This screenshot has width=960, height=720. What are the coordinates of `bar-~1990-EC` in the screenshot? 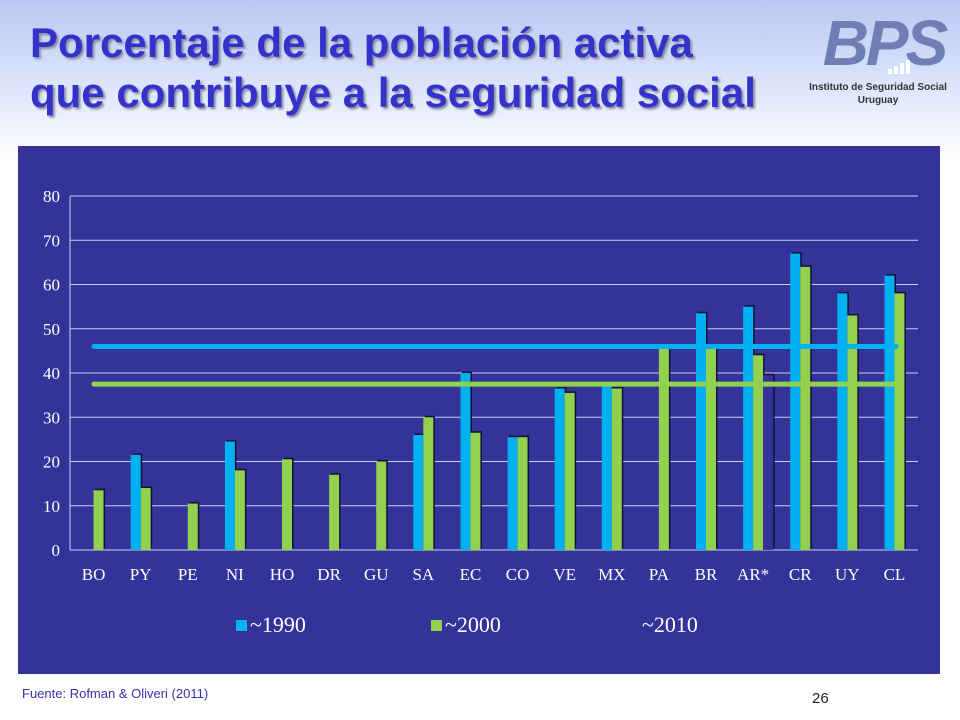 It's located at (465, 461).